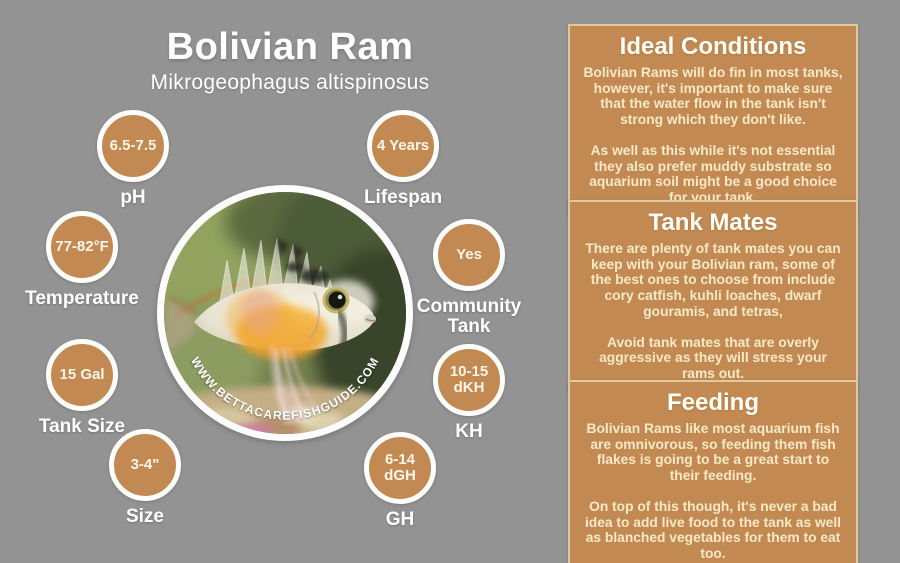 The height and width of the screenshot is (563, 900). I want to click on svg-text: WWW.BETTACAREFISHGUIDE.COM, so click(285, 389).